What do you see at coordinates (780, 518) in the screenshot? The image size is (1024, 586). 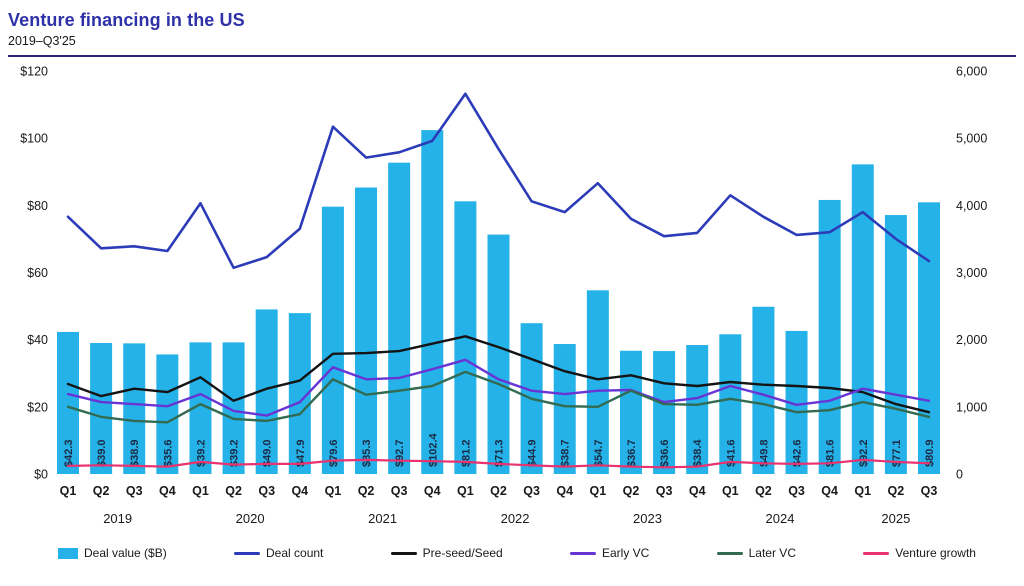 I see `year-label-2024: 2024` at bounding box center [780, 518].